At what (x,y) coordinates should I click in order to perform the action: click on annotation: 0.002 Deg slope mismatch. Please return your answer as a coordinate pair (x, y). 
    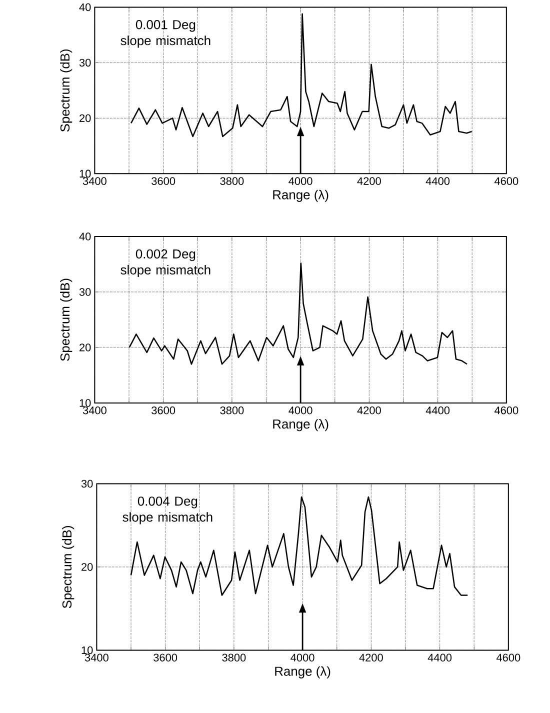
    Looking at the image, I should click on (165, 263).